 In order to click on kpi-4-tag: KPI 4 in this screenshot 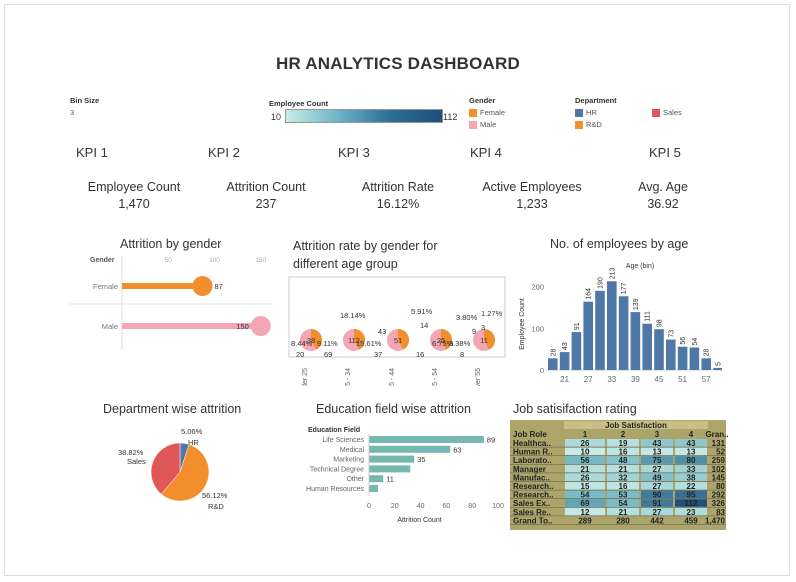, I will do `click(486, 152)`.